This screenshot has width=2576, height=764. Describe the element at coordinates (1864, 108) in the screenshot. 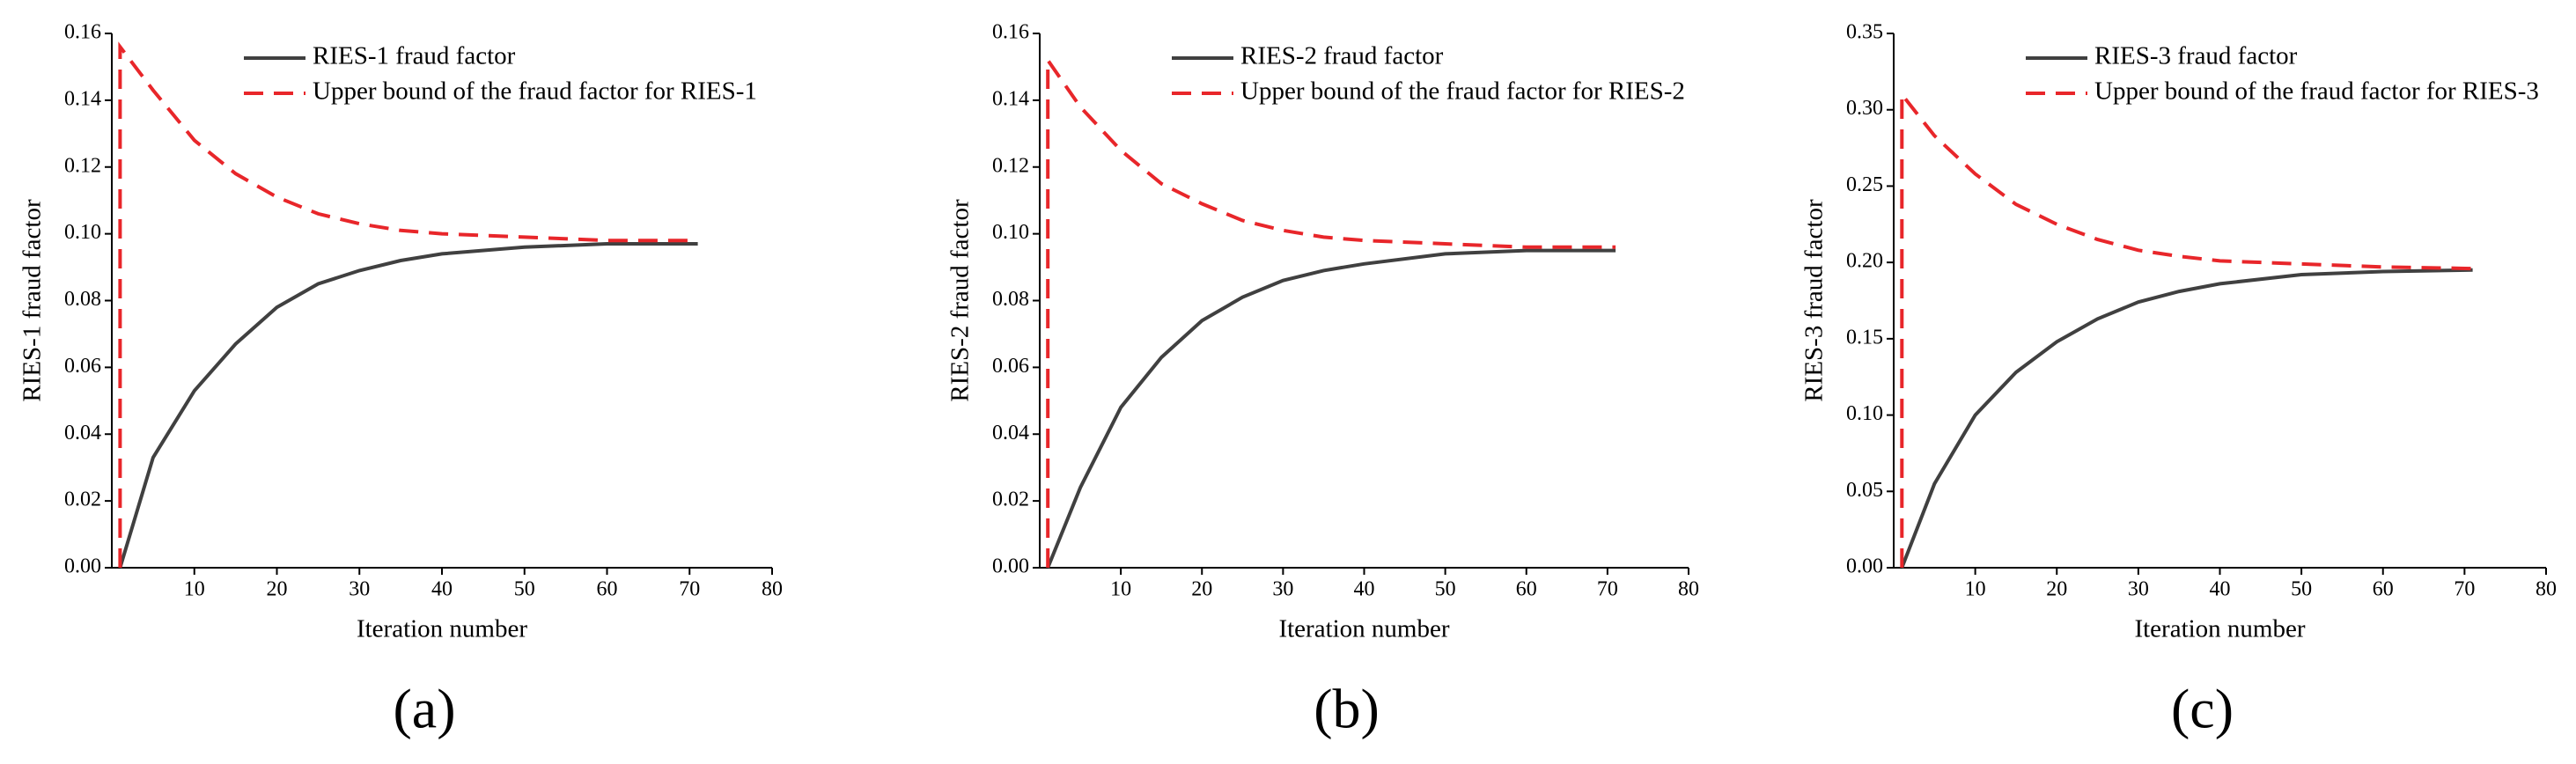

I see `y-tick-label: 0.30` at that location.